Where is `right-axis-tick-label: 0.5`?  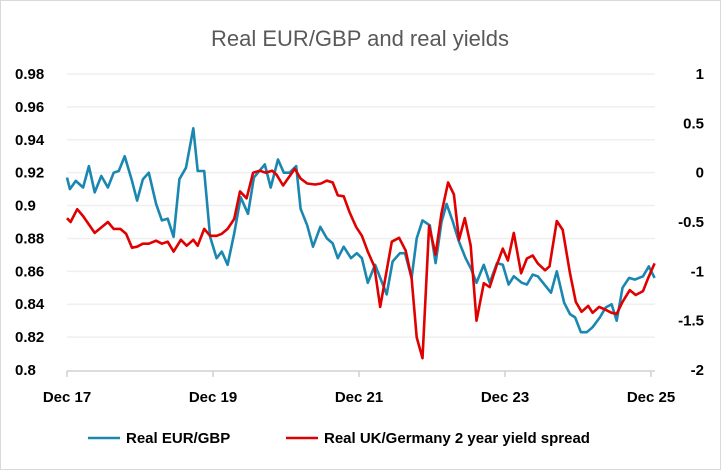
right-axis-tick-label: 0.5 is located at coordinates (693, 123).